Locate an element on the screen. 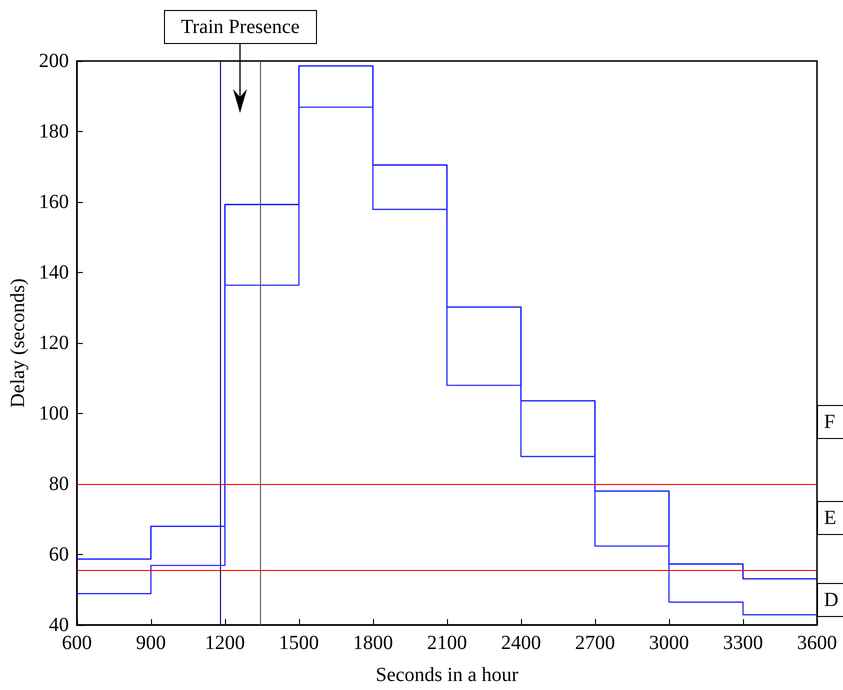 The image size is (843, 690). x-tick-label: 2100 is located at coordinates (446, 643).